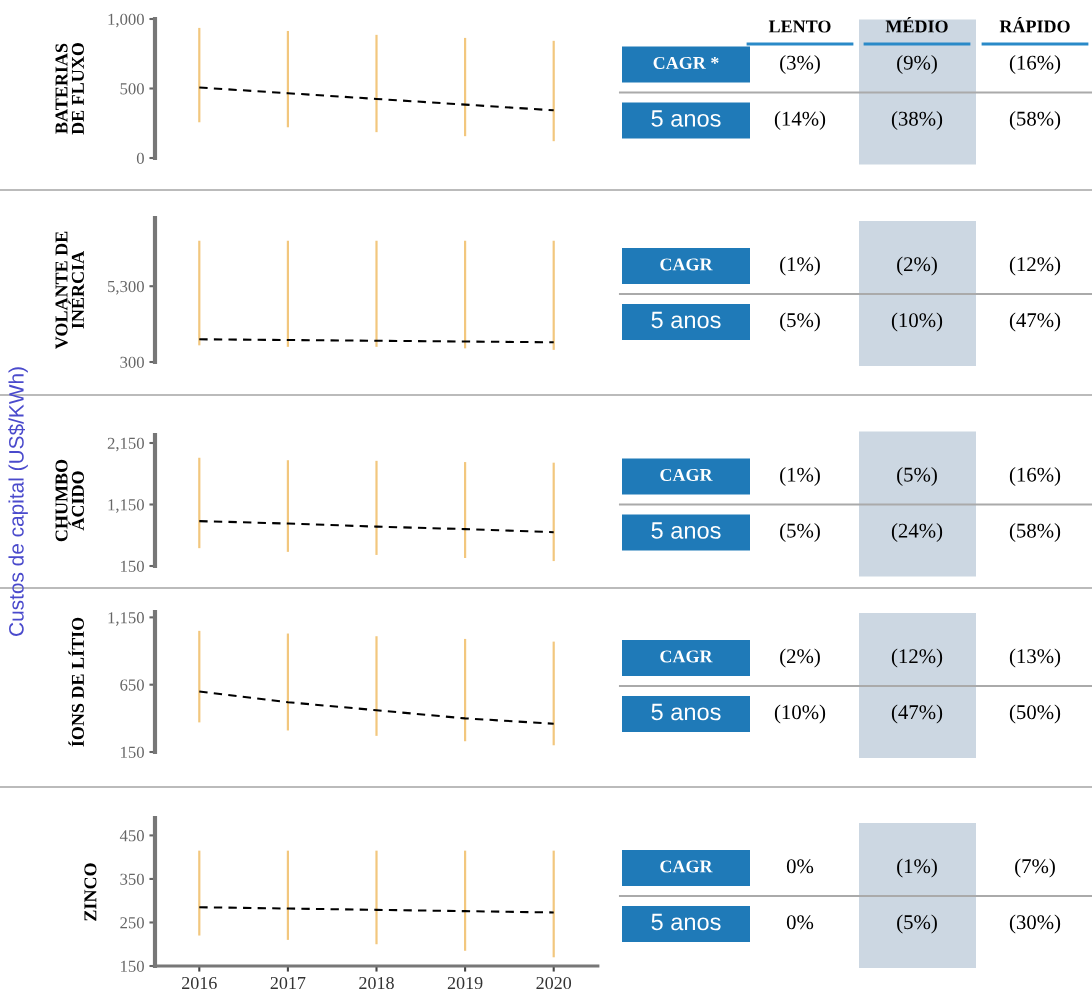 The image size is (1092, 1003). I want to click on y-axis-title: BATERIAS DE FLUXO, so click(69, 88).